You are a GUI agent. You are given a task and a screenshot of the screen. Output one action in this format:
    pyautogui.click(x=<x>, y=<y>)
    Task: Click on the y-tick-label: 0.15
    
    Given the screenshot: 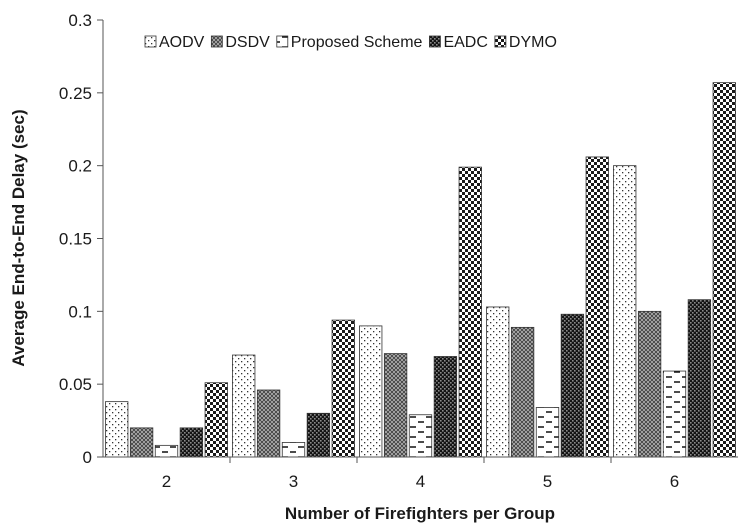 What is the action you would take?
    pyautogui.click(x=75, y=239)
    